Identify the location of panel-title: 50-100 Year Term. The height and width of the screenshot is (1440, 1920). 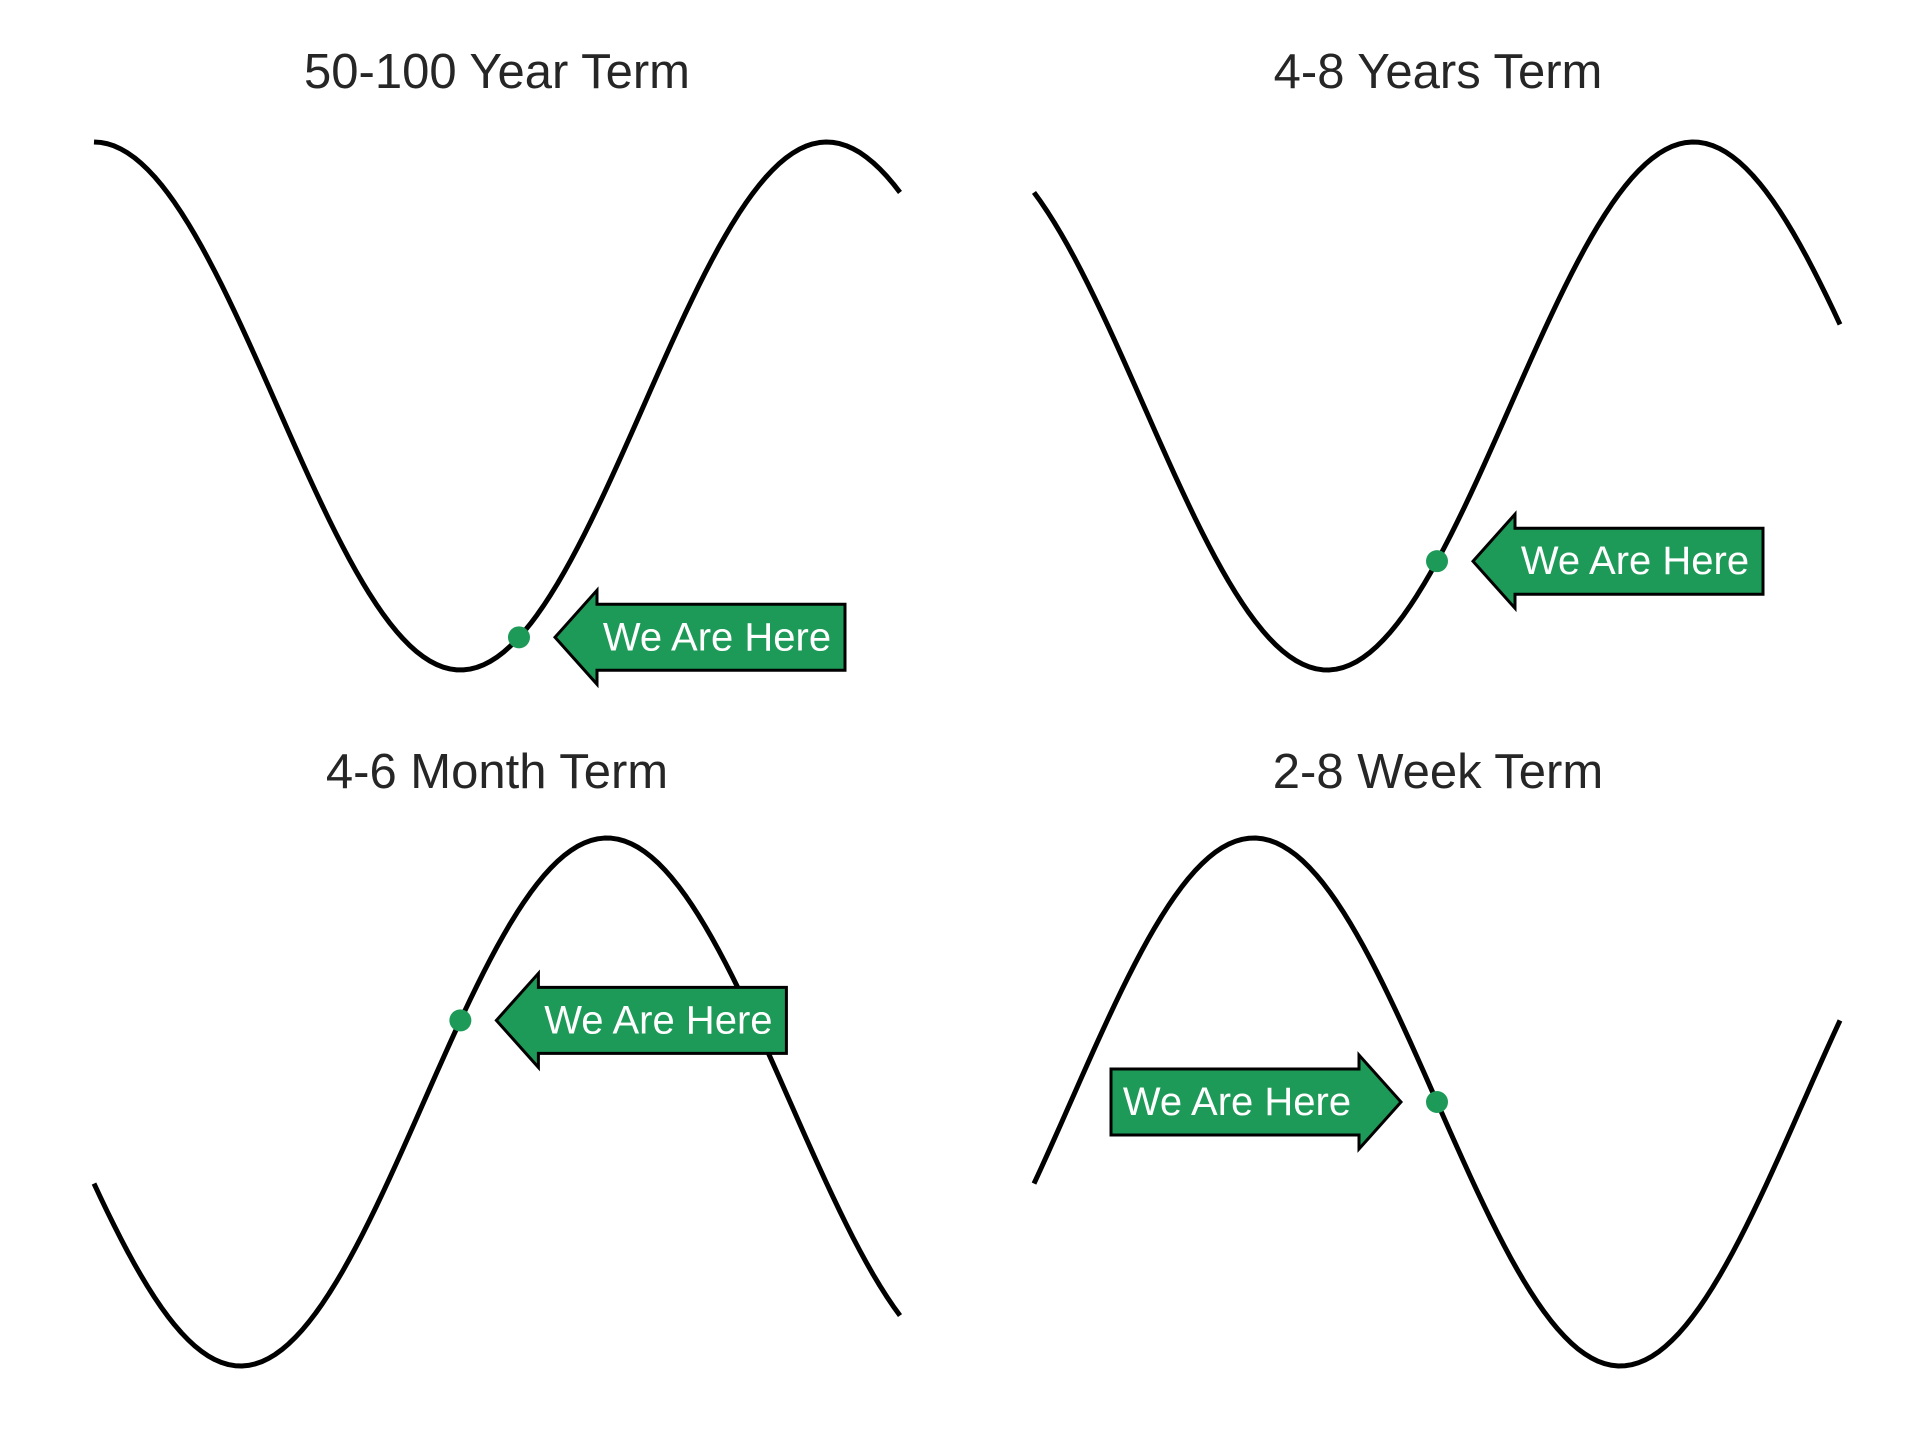
(497, 72).